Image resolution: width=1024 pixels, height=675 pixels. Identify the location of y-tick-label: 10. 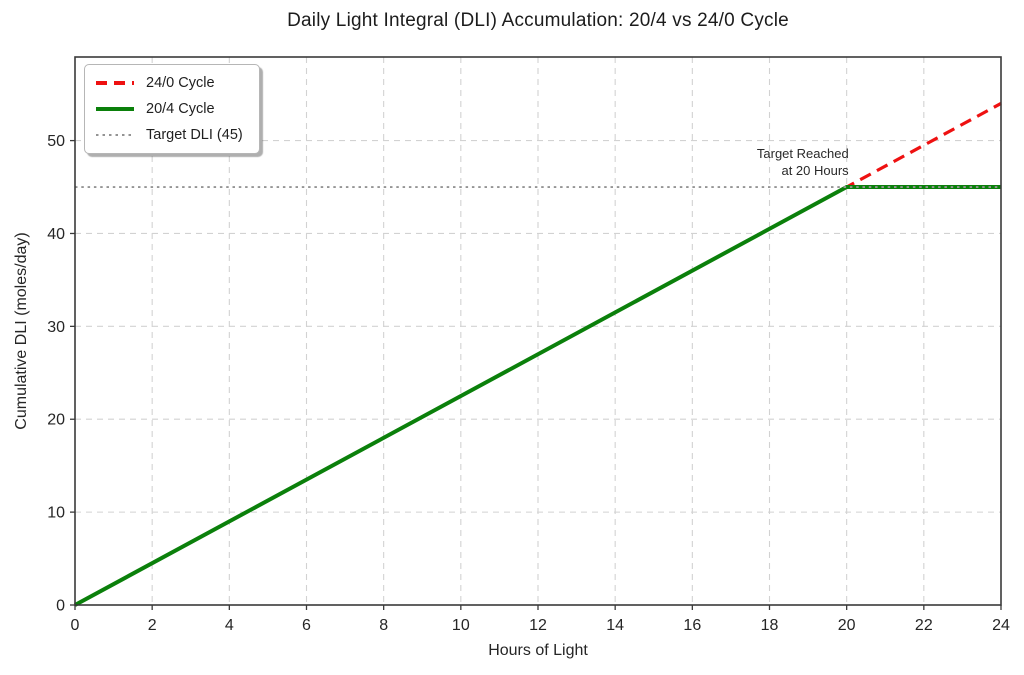
(56, 513).